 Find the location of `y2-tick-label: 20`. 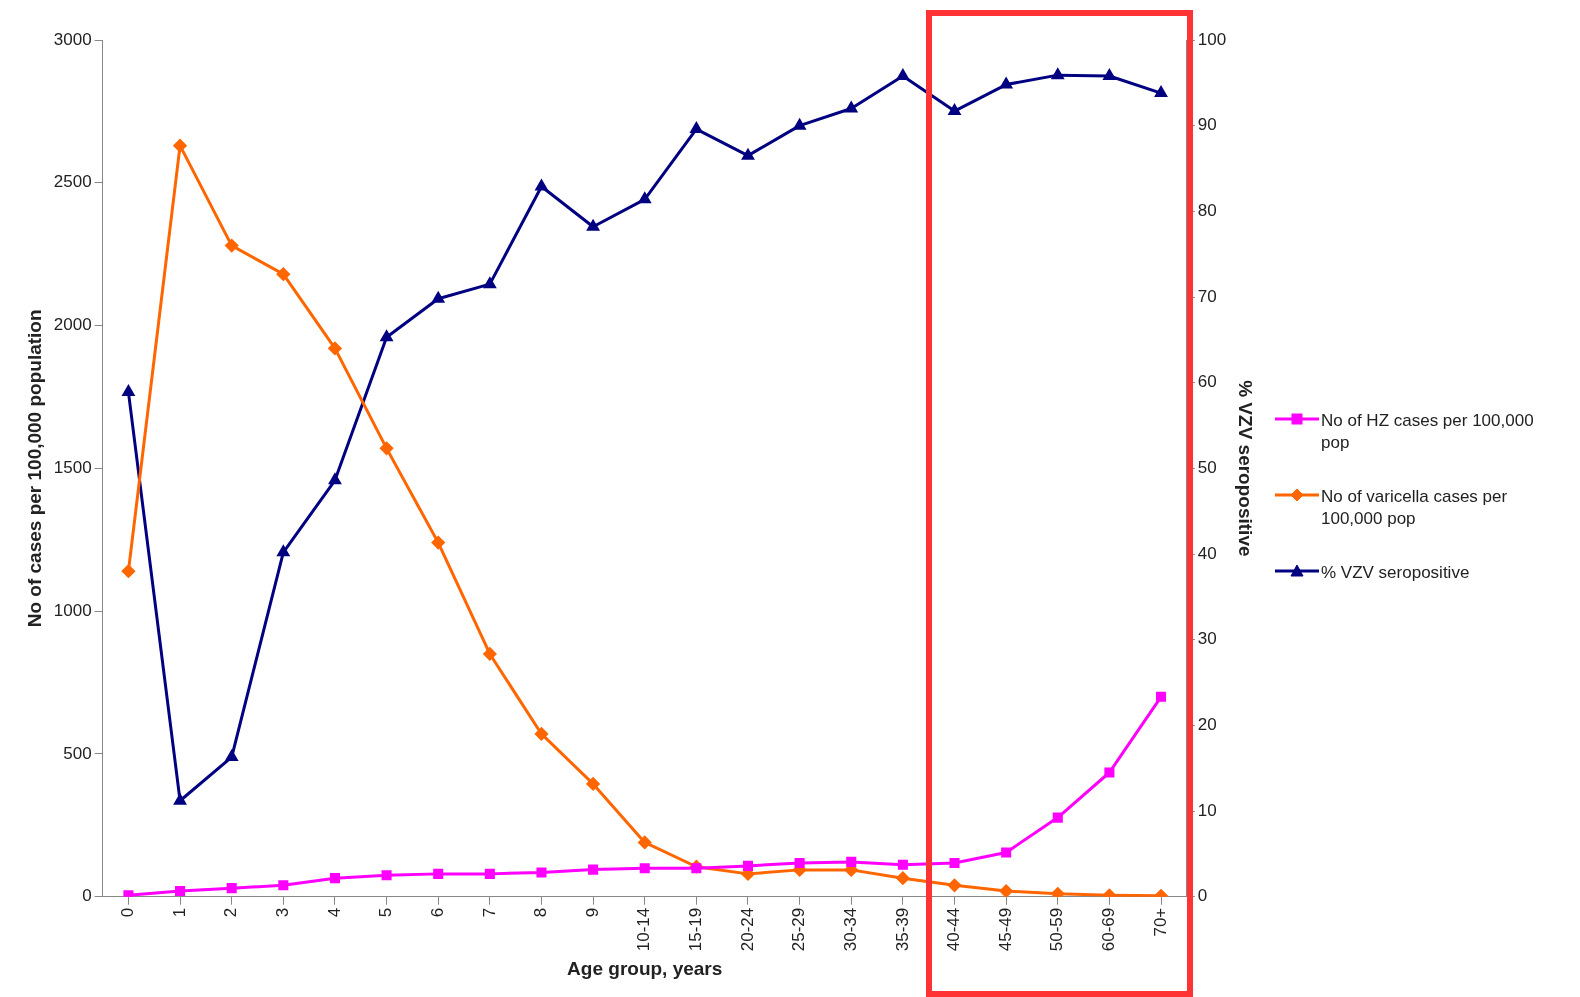

y2-tick-label: 20 is located at coordinates (1207, 725).